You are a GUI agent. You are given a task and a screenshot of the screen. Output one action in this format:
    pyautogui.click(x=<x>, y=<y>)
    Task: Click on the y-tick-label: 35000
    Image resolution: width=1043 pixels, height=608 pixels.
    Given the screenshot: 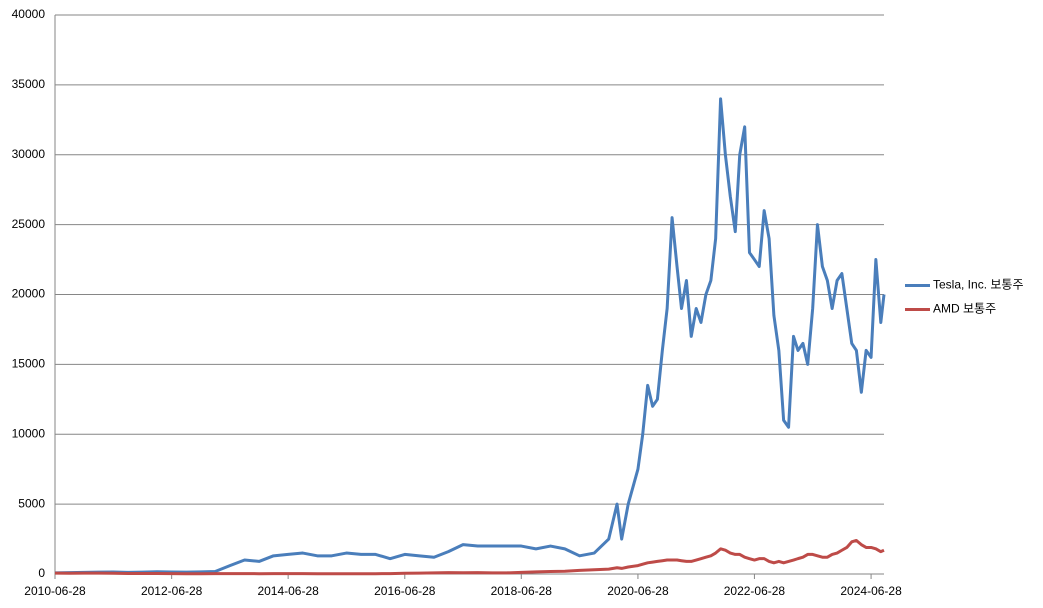 What is the action you would take?
    pyautogui.click(x=29, y=84)
    